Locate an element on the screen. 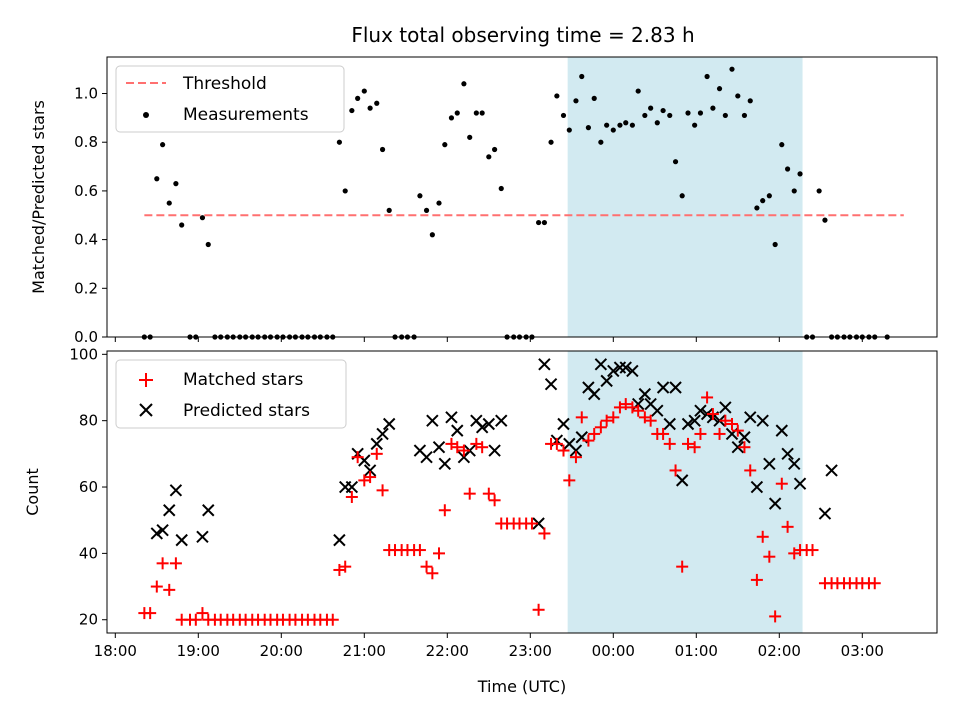  bottom-y-tick-label: 40 is located at coordinates (88, 553).